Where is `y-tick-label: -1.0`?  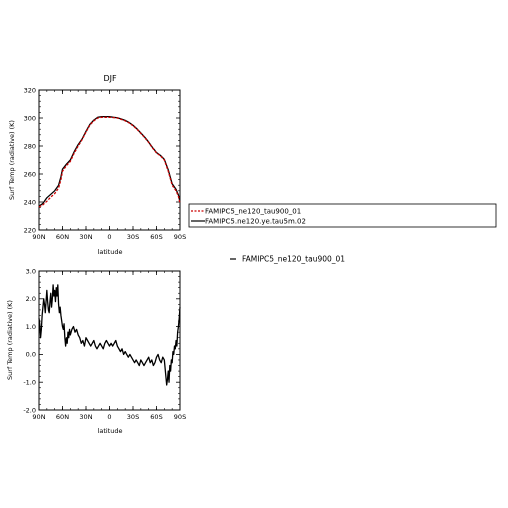
y-tick-label: -1.0 is located at coordinates (29, 383).